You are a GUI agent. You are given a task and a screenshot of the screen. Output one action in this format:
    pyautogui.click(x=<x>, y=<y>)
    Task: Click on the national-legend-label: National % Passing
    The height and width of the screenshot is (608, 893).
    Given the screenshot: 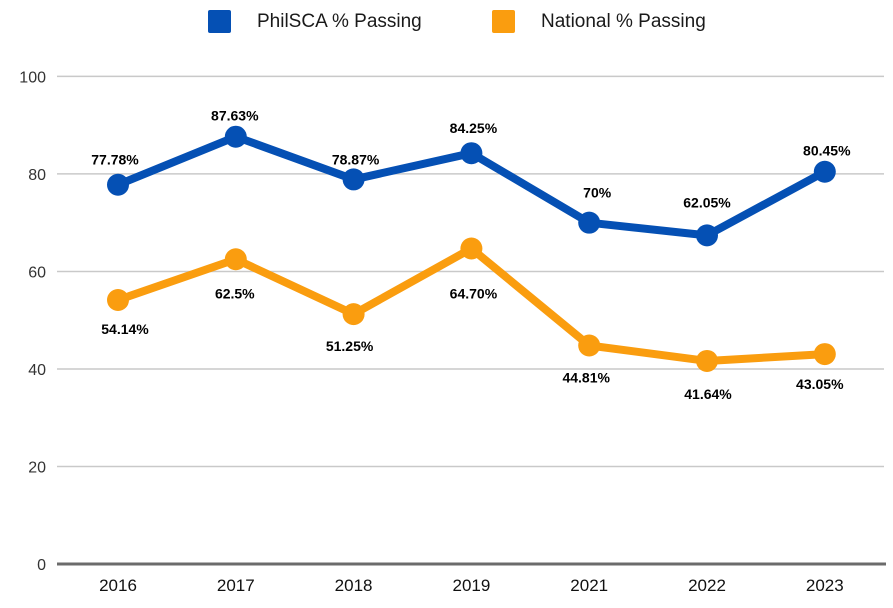 What is the action you would take?
    pyautogui.click(x=623, y=21)
    